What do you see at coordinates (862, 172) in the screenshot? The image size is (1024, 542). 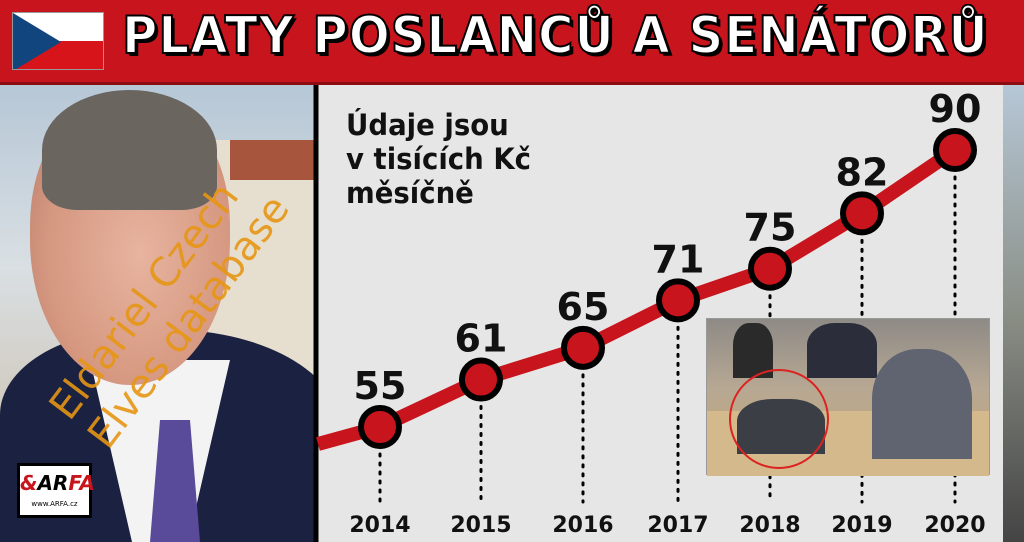 I see `data-label: 82` at bounding box center [862, 172].